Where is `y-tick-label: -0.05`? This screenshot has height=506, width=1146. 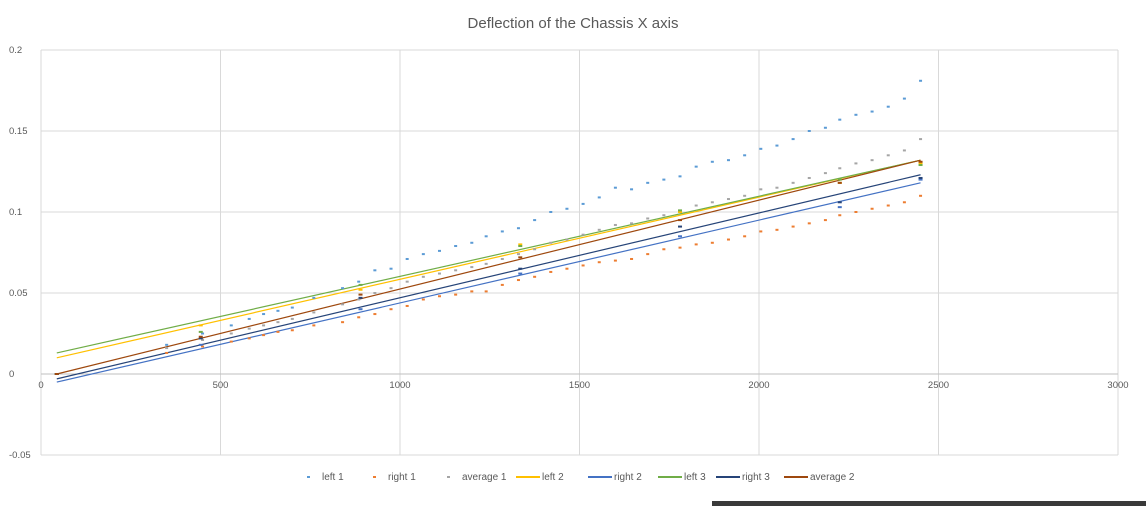
y-tick-label: -0.05 is located at coordinates (20, 455).